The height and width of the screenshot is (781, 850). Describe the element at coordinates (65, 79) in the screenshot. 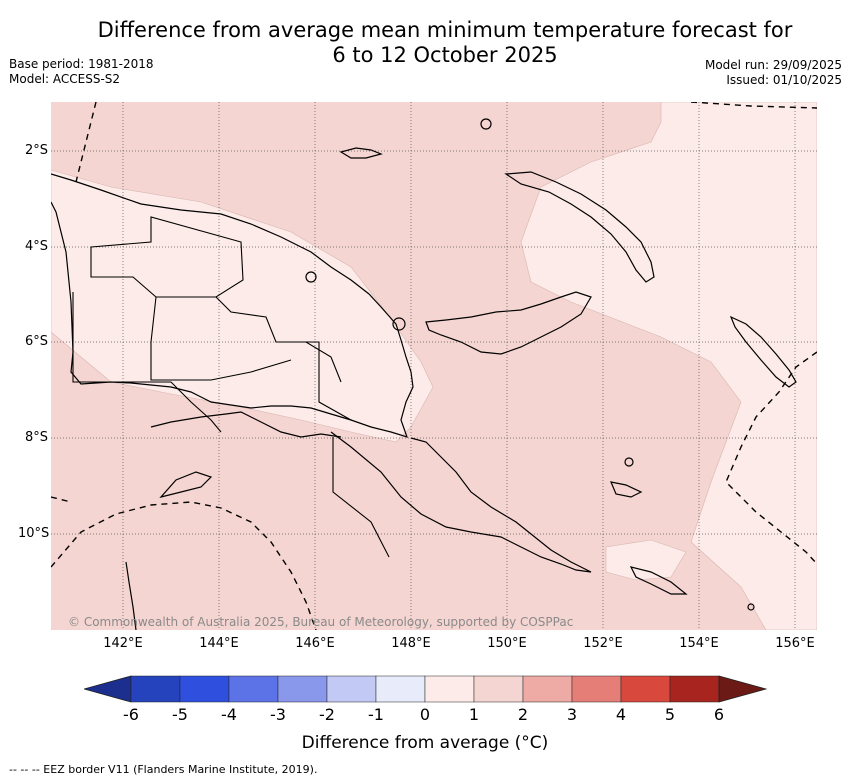

I see `model-text: Model: ACCESS-S2` at that location.